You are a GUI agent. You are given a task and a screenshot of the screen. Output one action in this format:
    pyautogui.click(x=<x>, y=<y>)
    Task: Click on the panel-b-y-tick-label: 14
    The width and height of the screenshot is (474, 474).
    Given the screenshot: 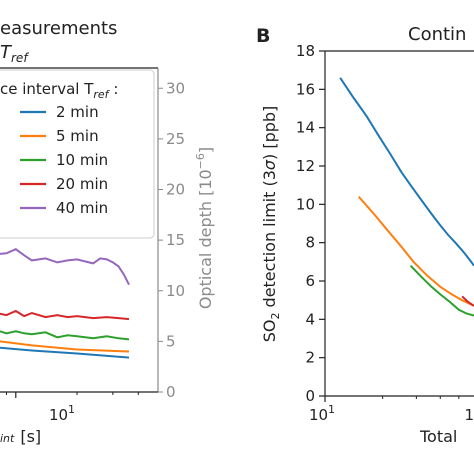 What is the action you would take?
    pyautogui.click(x=305, y=128)
    